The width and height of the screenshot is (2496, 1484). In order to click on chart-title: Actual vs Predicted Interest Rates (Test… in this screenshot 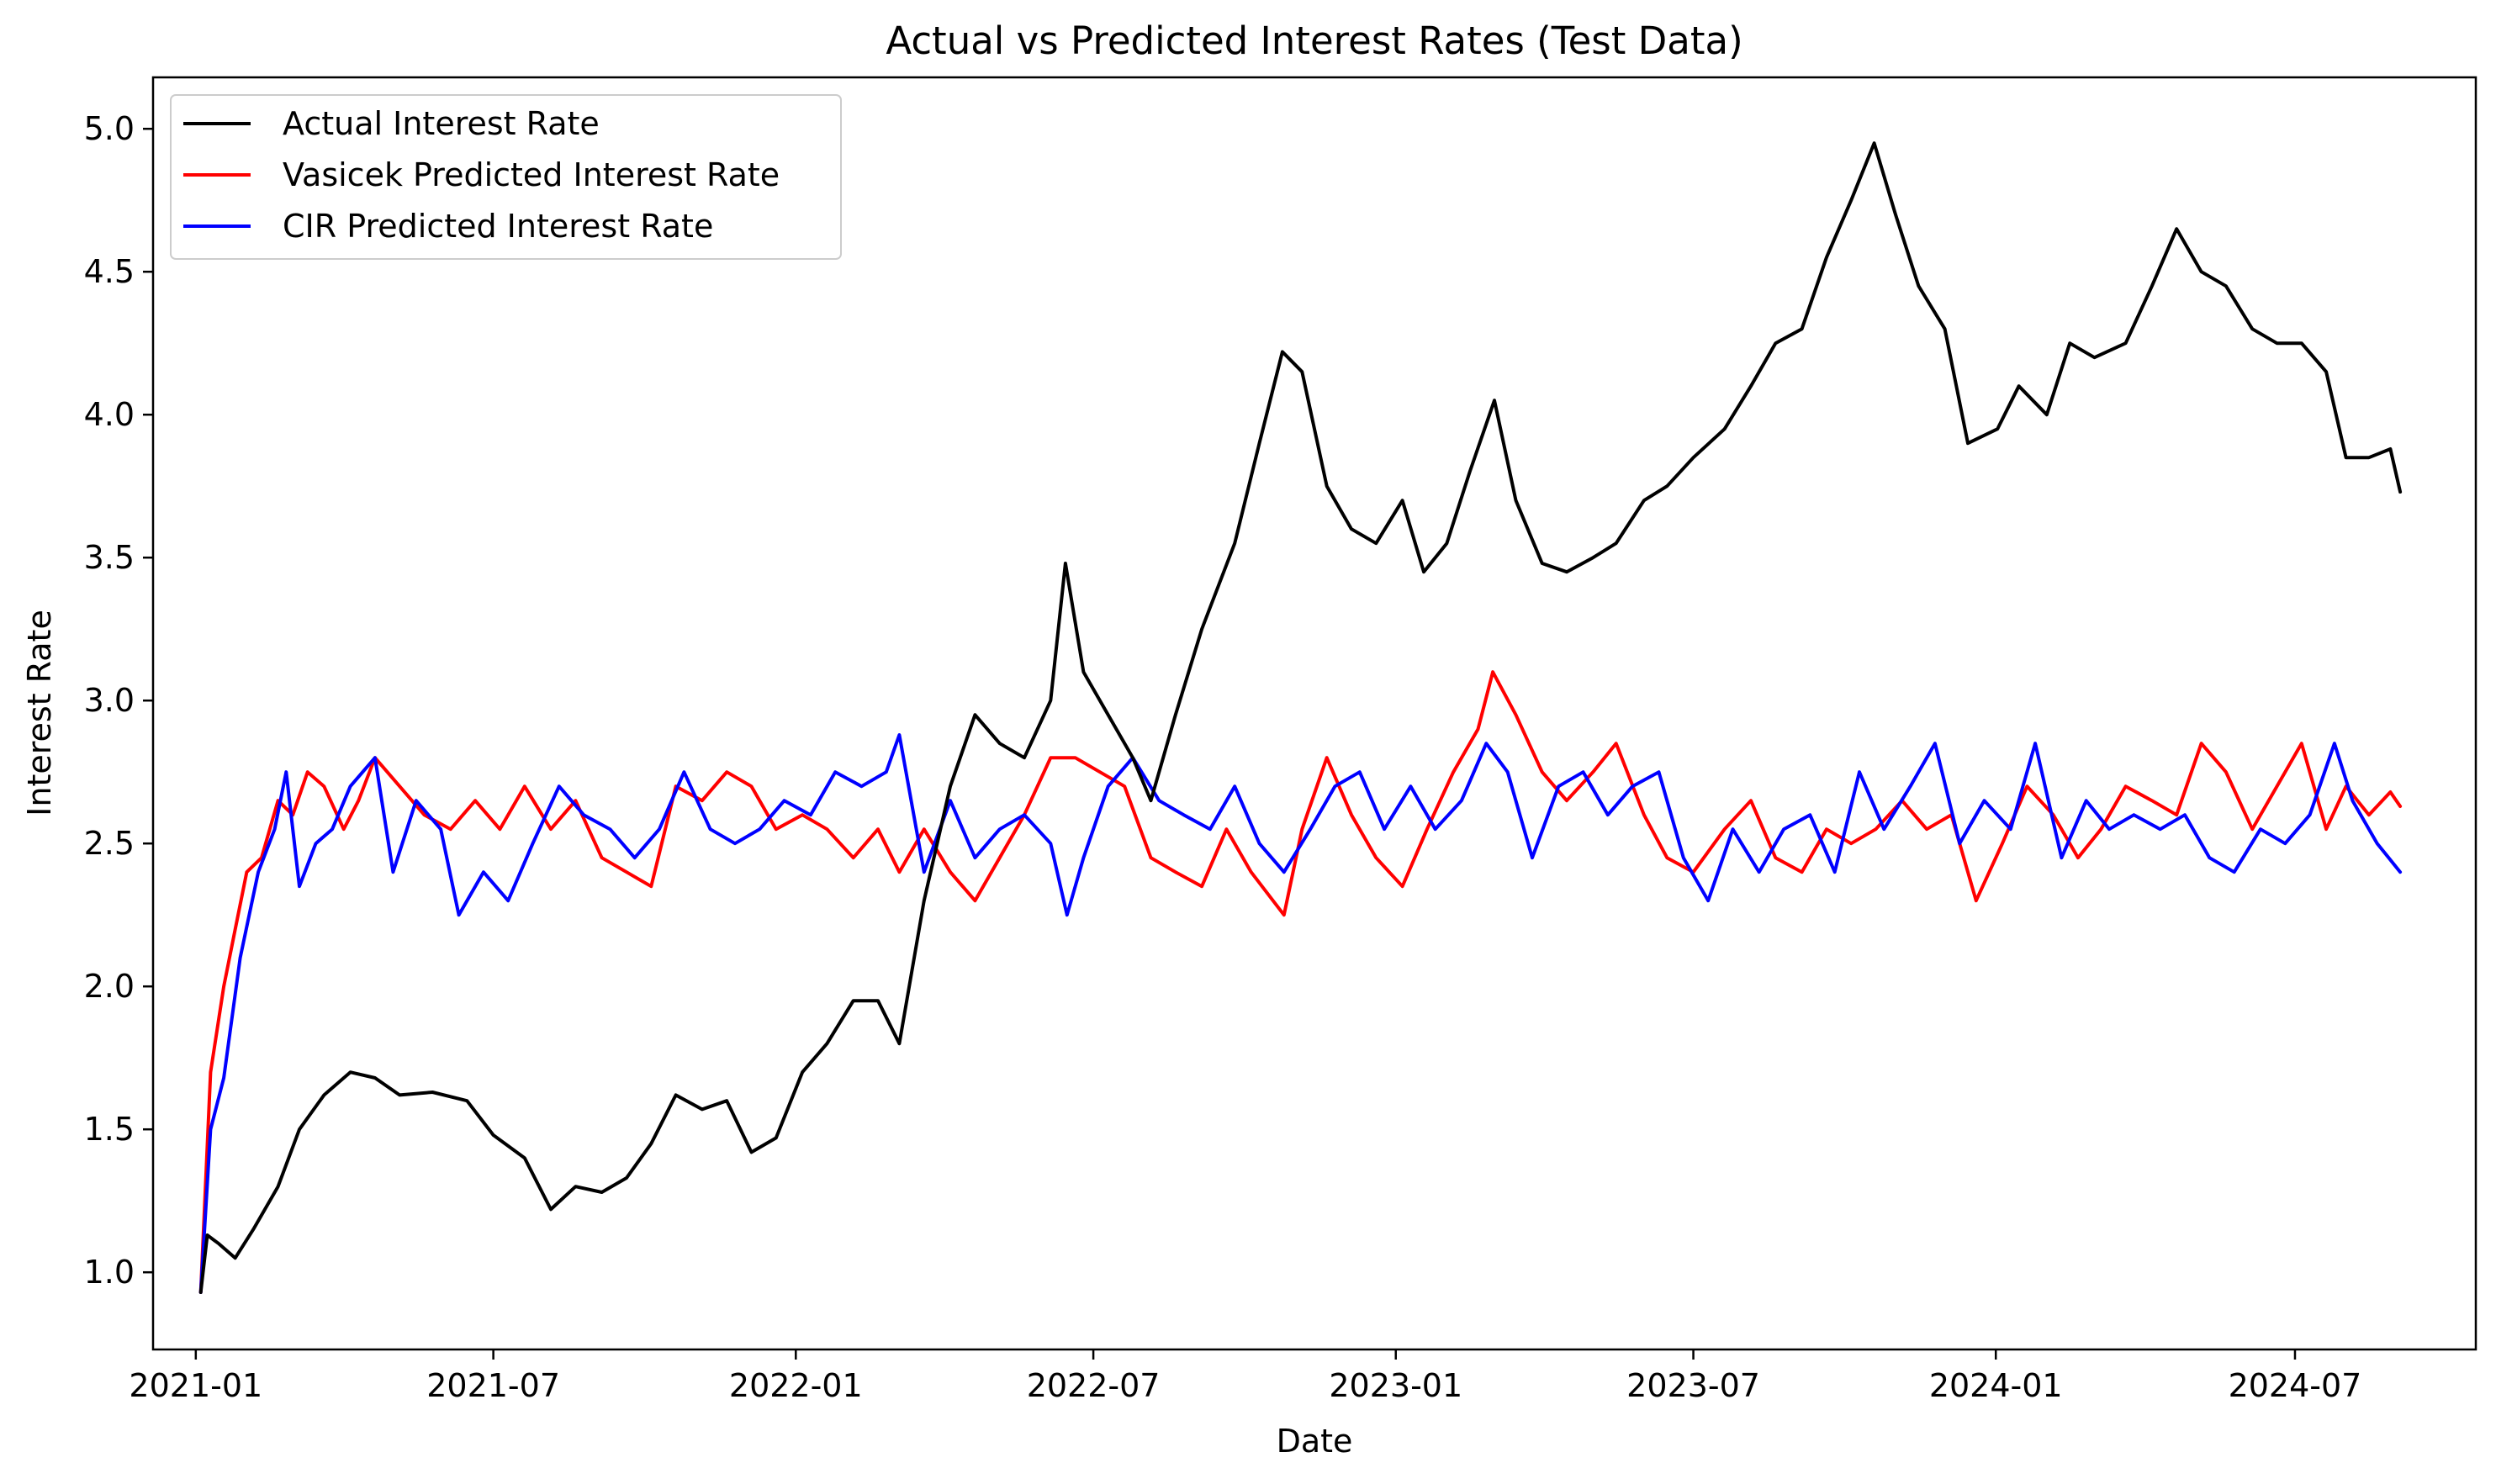, I will do `click(1314, 40)`.